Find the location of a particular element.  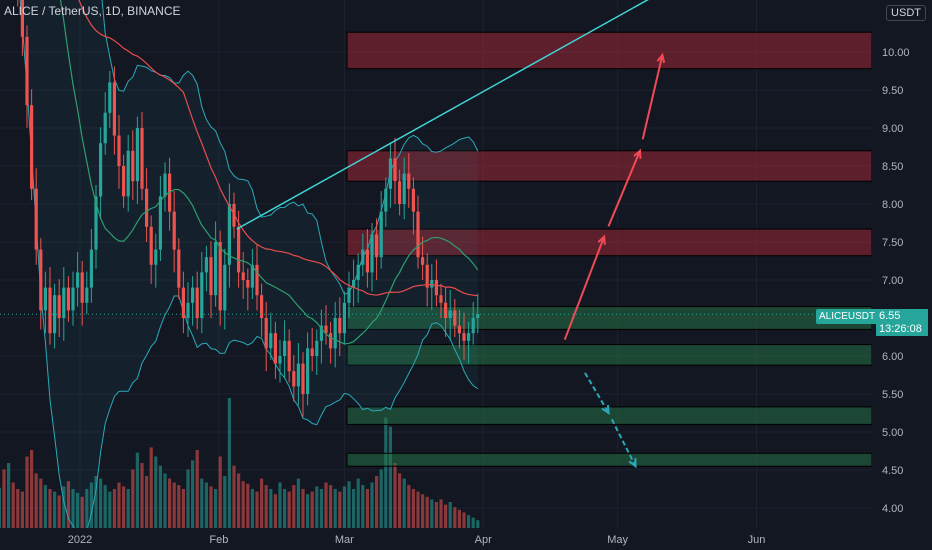

time-tick-label: 2022 is located at coordinates (80, 540).